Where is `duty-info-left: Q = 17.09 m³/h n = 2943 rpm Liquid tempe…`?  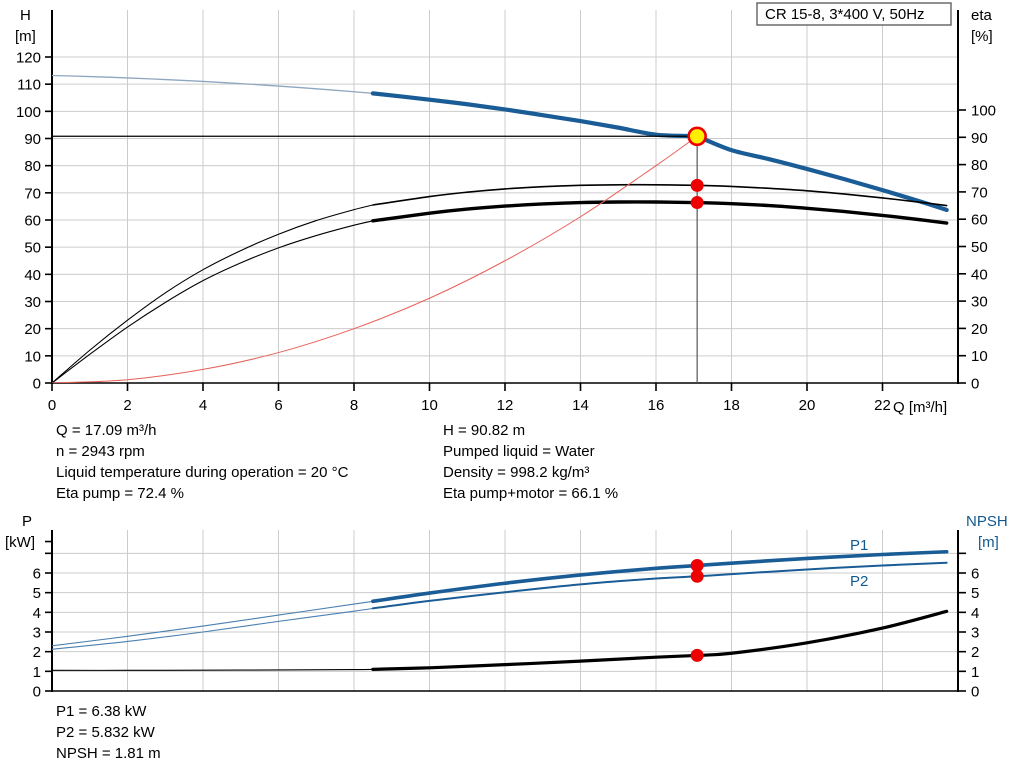 duty-info-left: Q = 17.09 m³/h n = 2943 rpm Liquid tempe… is located at coordinates (202, 462).